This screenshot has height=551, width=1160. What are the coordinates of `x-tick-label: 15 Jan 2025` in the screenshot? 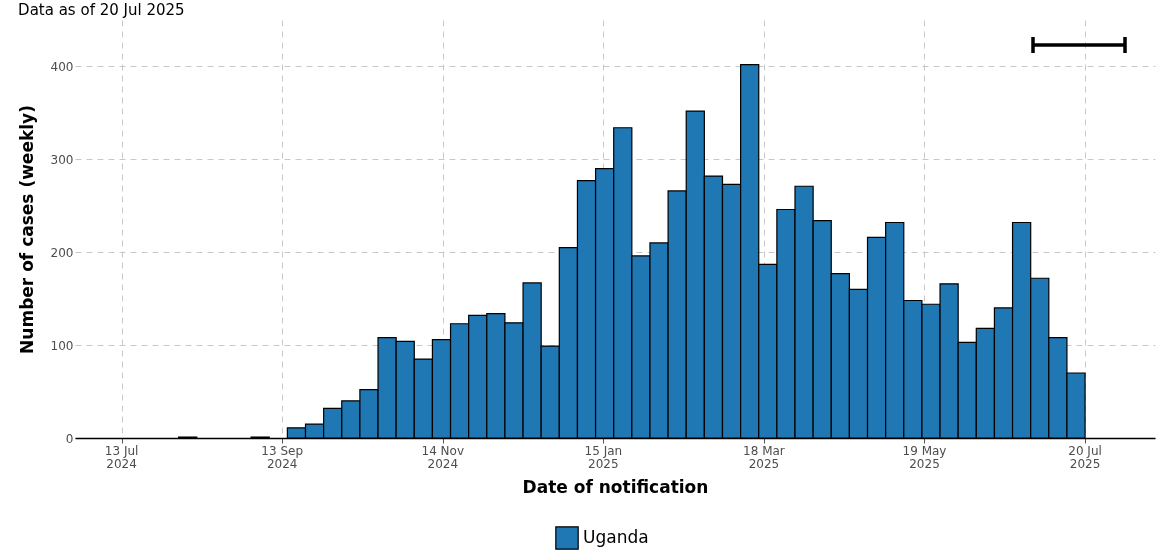 It's located at (603, 457).